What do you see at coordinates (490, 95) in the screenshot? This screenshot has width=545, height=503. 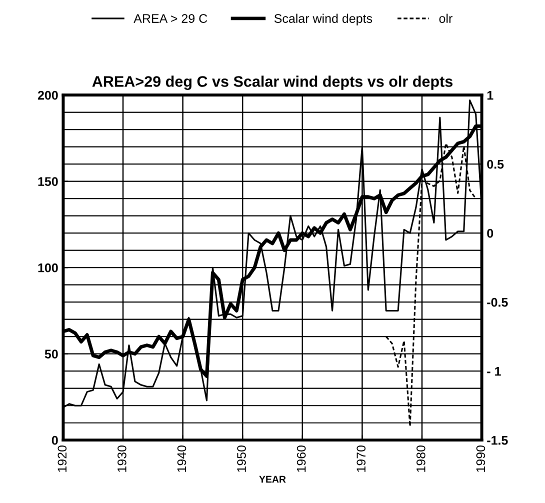 I see `y2-tick-label: 1` at bounding box center [490, 95].